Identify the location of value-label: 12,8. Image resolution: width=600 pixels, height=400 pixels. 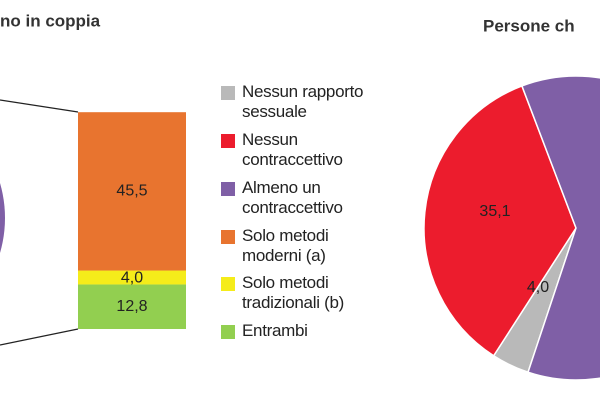
(131, 306).